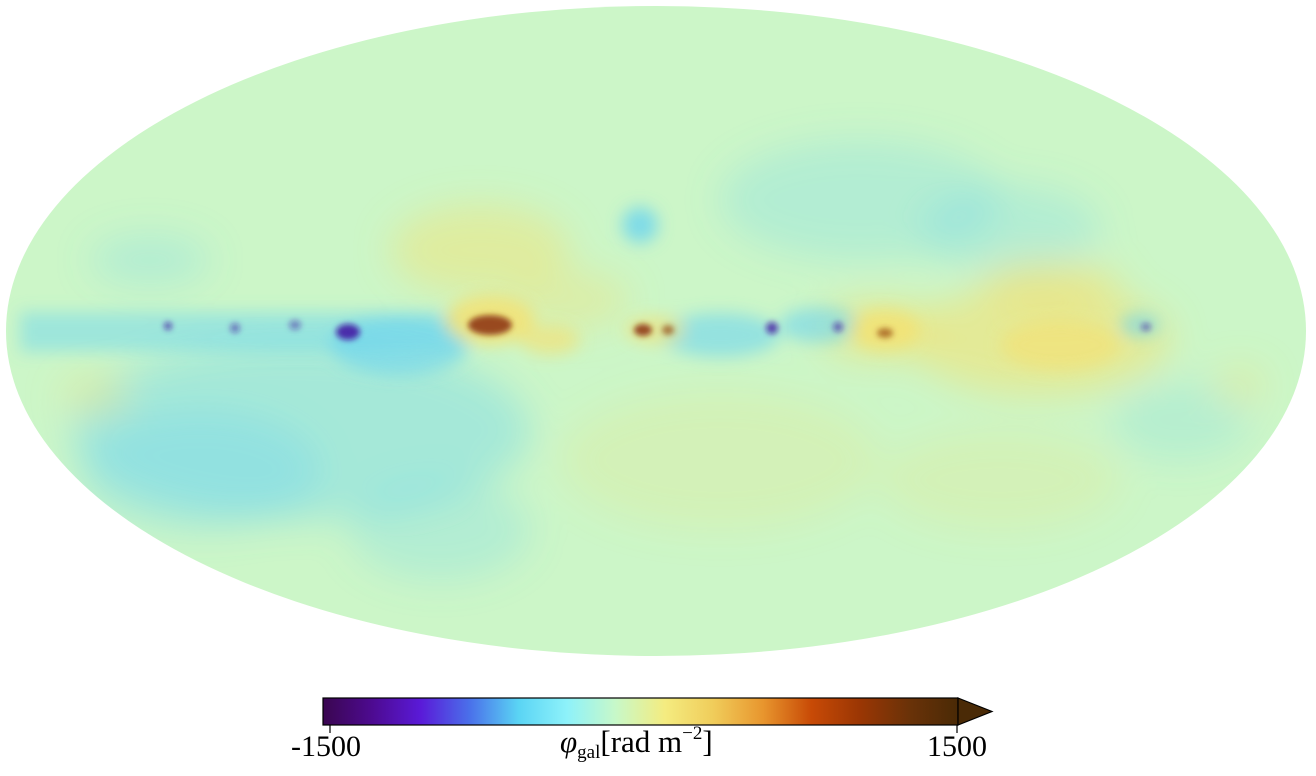 The width and height of the screenshot is (1316, 776). I want to click on colorbar-tick-label-max: 1500, so click(957, 746).